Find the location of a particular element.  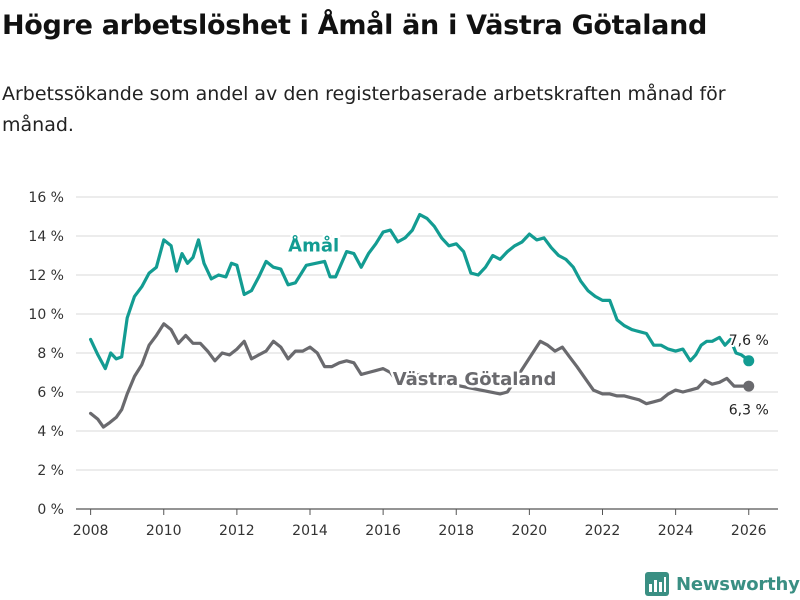

y-tick-label: 2 % is located at coordinates (50, 471).